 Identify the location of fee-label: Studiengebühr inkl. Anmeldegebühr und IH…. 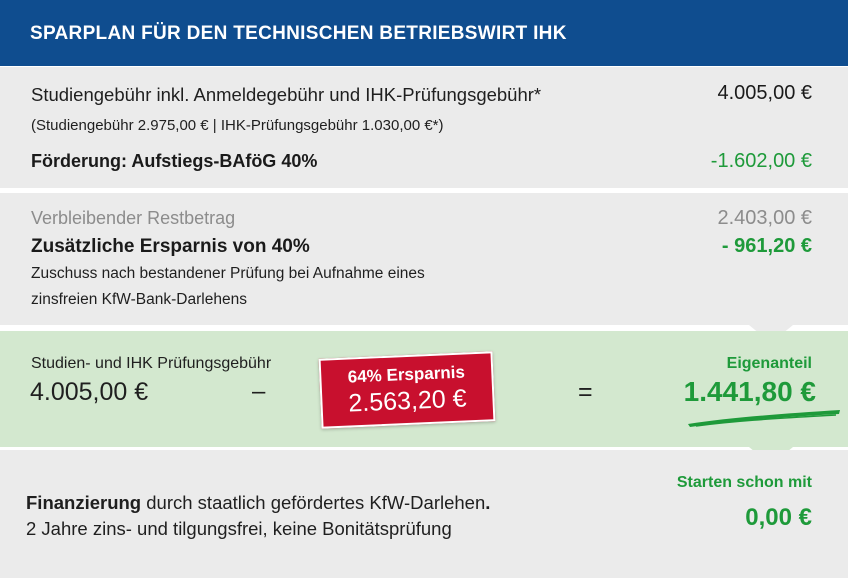
(286, 94).